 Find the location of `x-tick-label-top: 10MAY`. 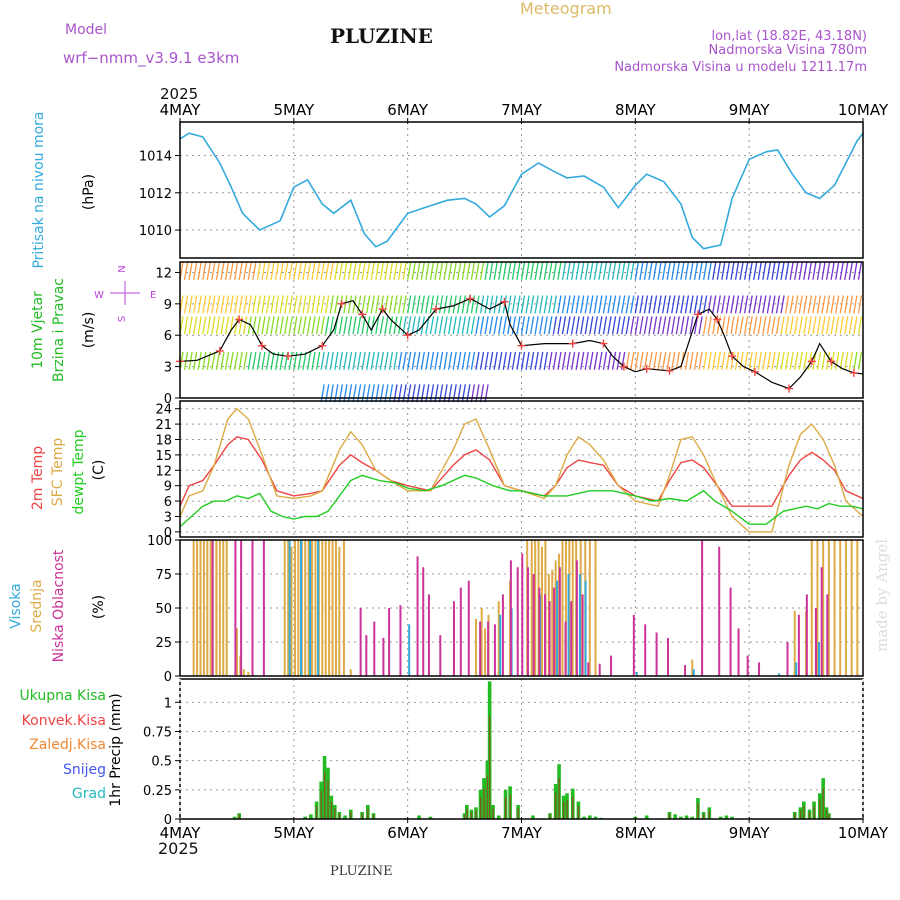

x-tick-label-top: 10MAY is located at coordinates (863, 110).